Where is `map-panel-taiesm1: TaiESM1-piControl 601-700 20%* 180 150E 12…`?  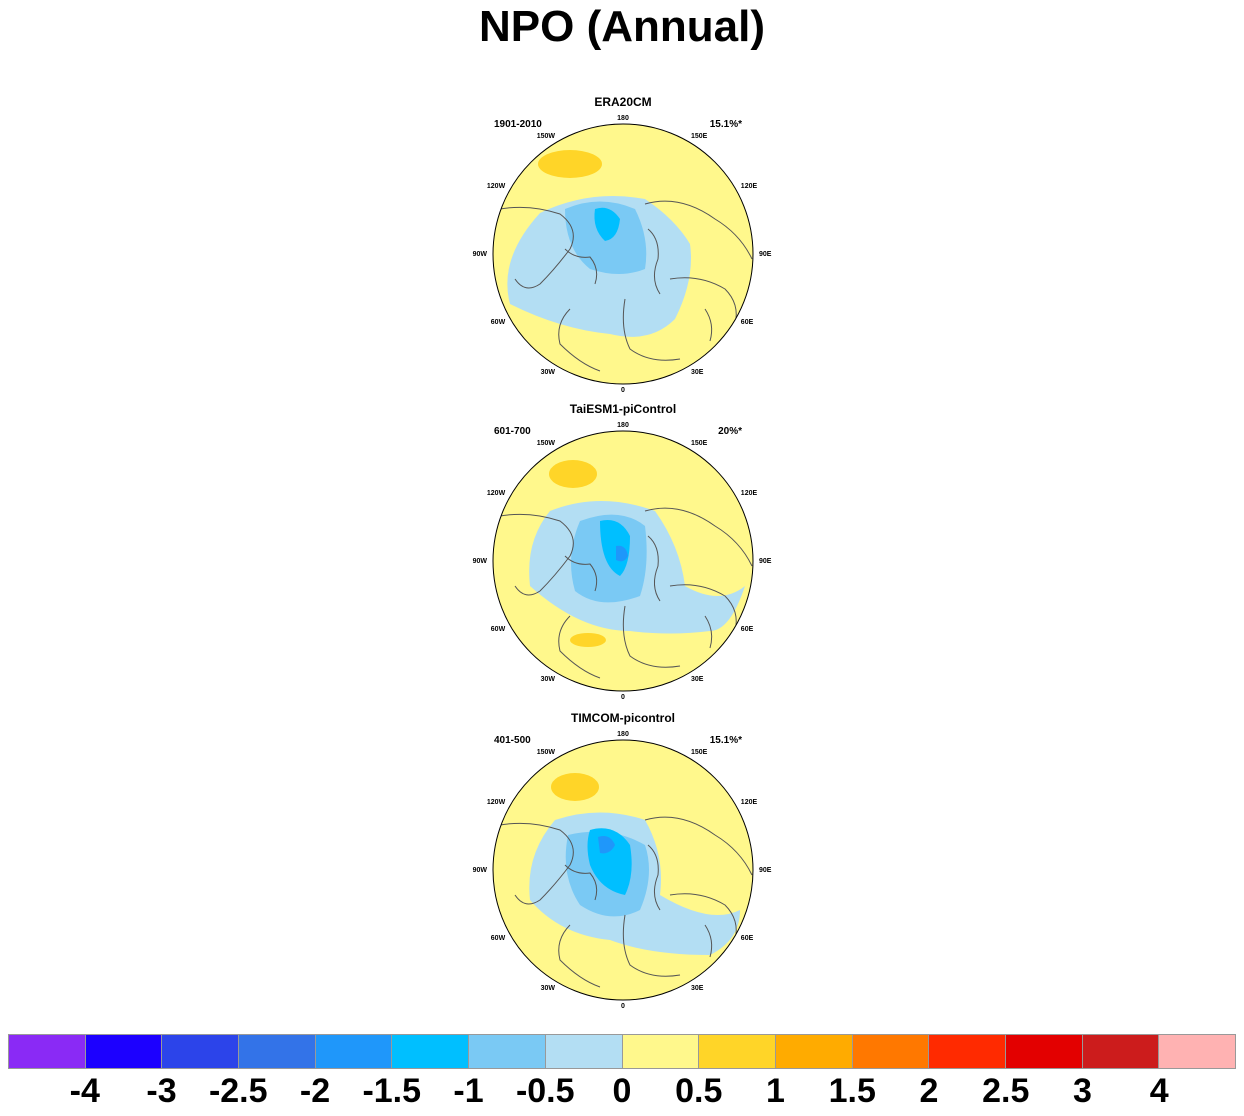
map-panel-taiesm1: TaiESM1-piControl 601-700 20%* 180 150E 12… is located at coordinates (623, 552).